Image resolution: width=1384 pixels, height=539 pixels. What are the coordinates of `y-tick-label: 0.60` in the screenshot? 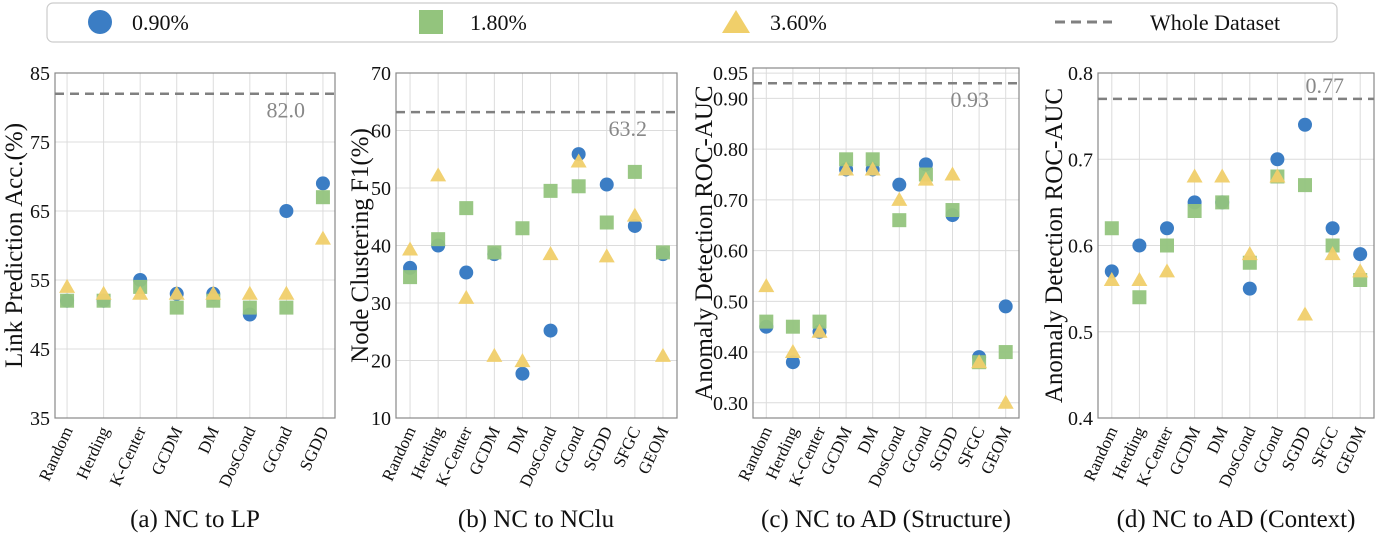 It's located at (730, 252).